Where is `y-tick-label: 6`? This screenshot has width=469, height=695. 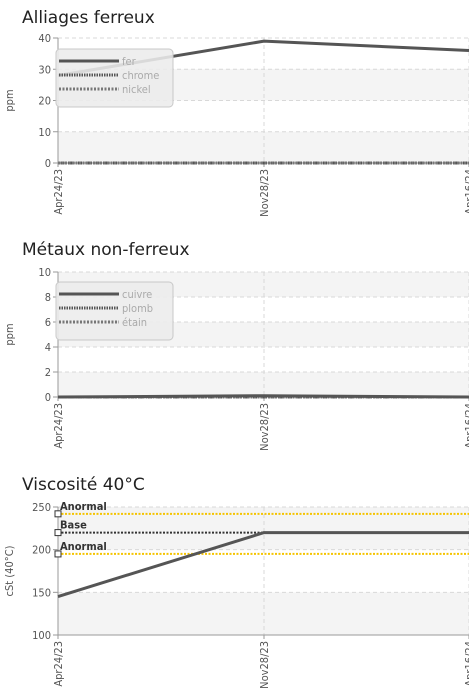
y-tick-label: 6 is located at coordinates (48, 322).